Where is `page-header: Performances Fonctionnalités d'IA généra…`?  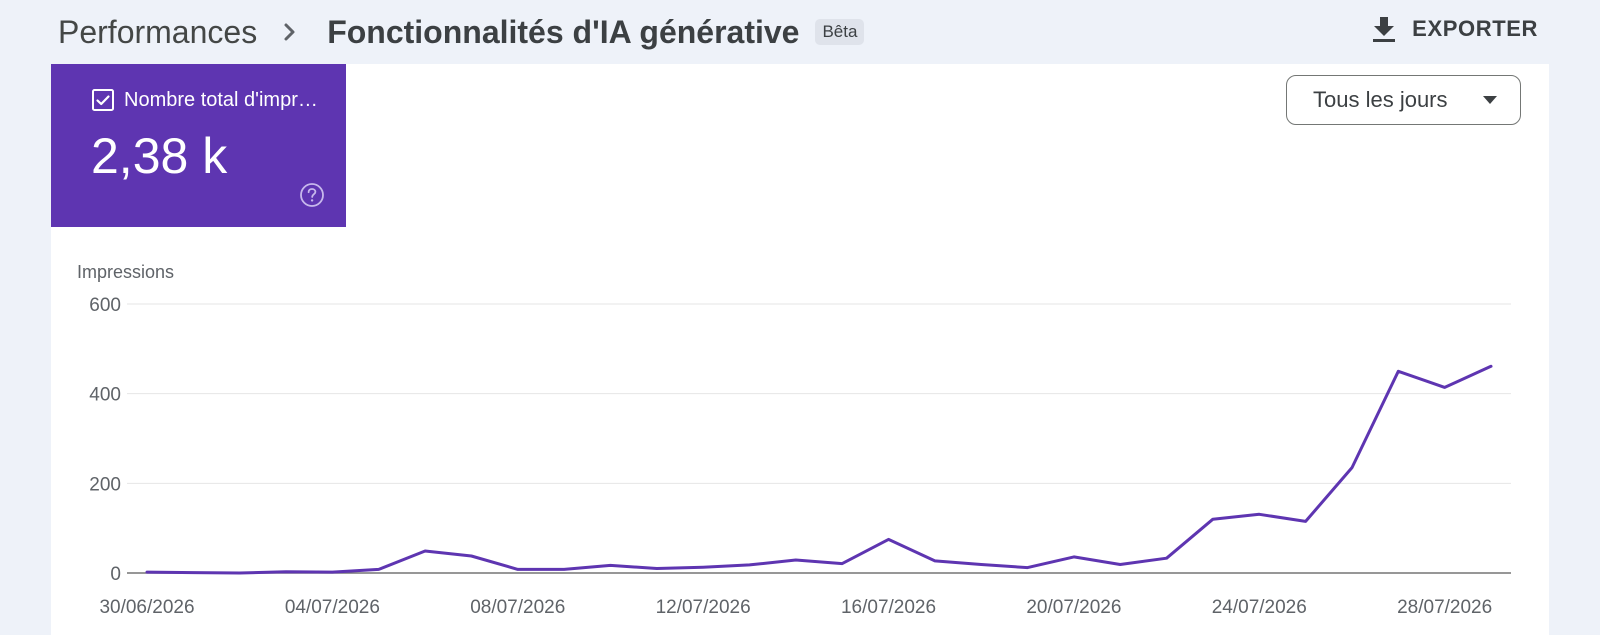
page-header: Performances Fonctionnalités d'IA généra… is located at coordinates (800, 32).